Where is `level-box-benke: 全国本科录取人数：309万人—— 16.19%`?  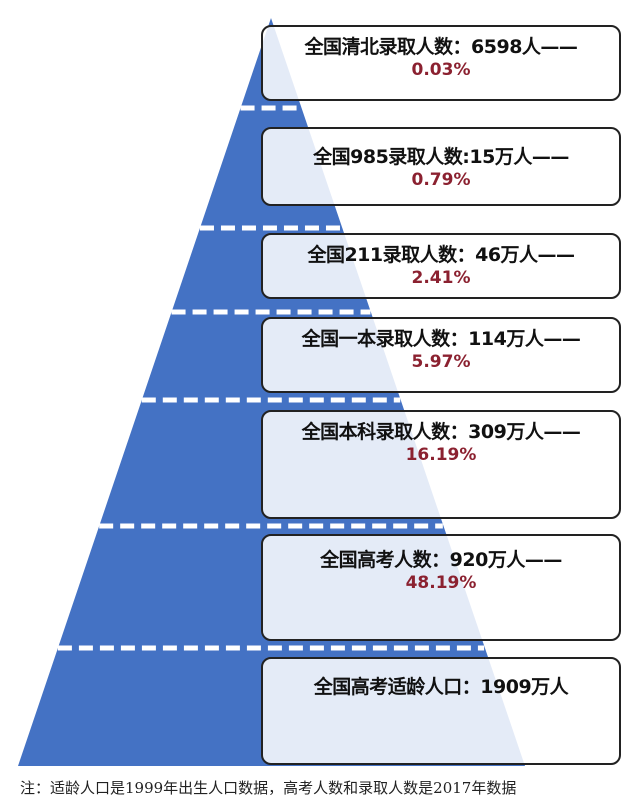
level-box-benke: 全国本科录取人数：309万人—— 16.19% is located at coordinates (441, 464).